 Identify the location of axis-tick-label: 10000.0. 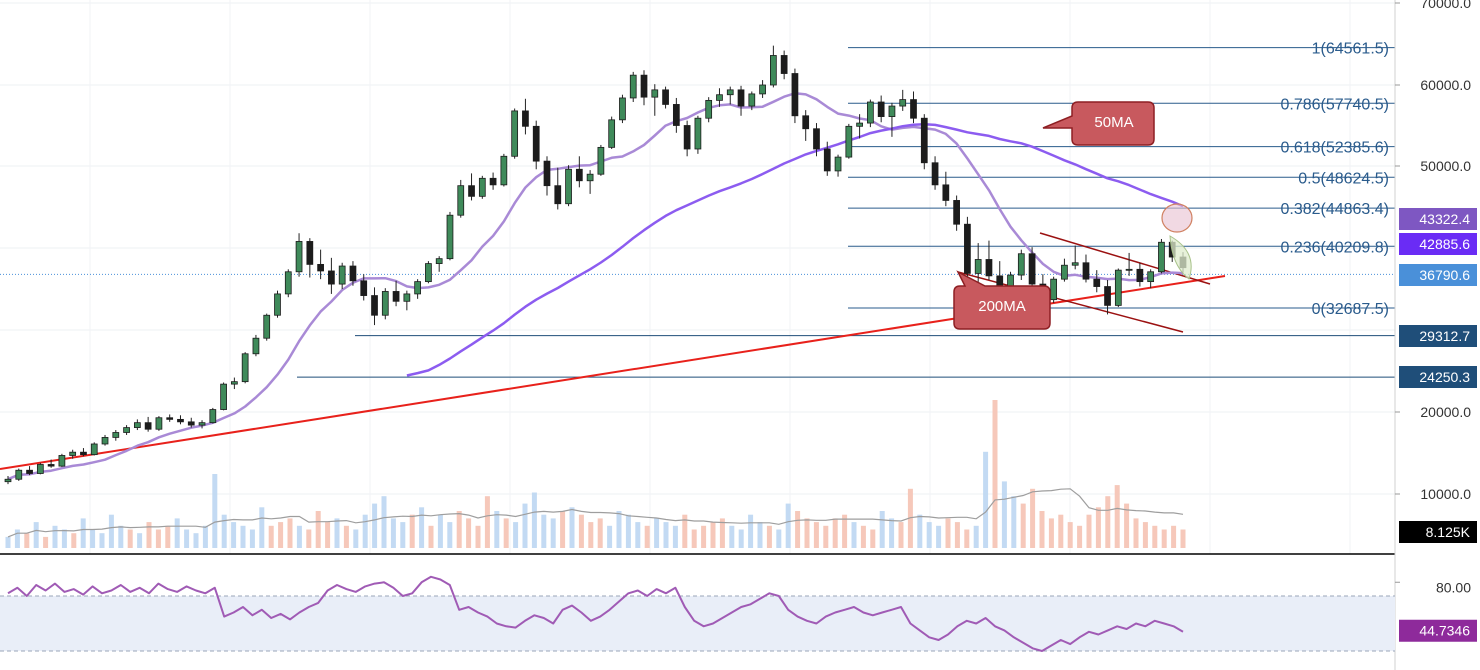
(1445, 494).